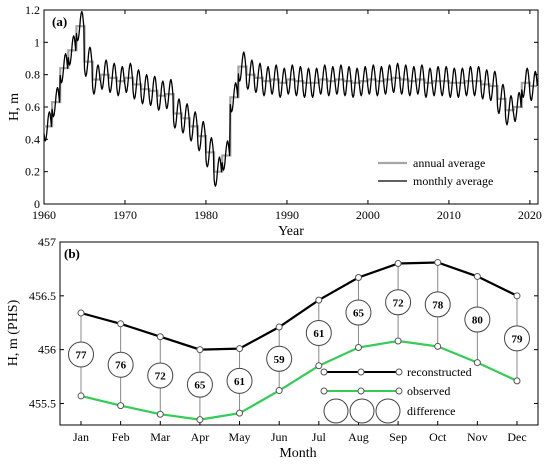 The width and height of the screenshot is (550, 465). What do you see at coordinates (32, 172) in the screenshot?
I see `y-tick-label: 0.2` at bounding box center [32, 172].